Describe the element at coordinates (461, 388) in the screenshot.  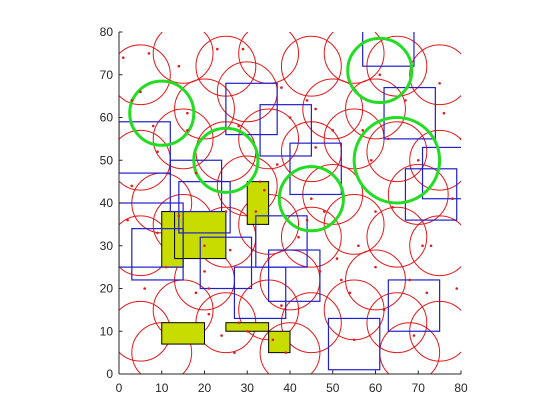
I see `x-tick-label: 80` at that location.